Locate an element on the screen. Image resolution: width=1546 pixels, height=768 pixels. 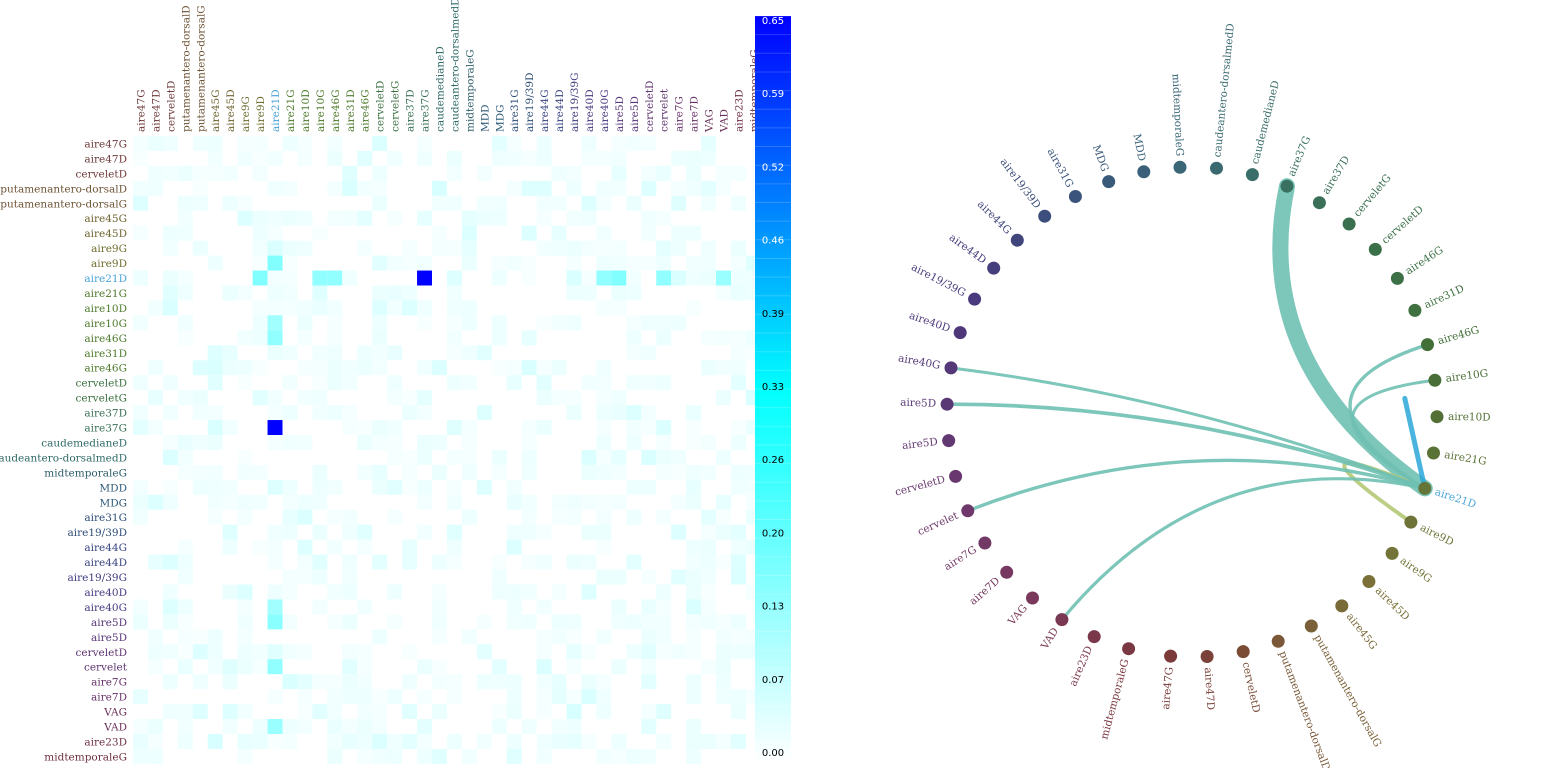
chord-link is located at coordinates (1243, 549).